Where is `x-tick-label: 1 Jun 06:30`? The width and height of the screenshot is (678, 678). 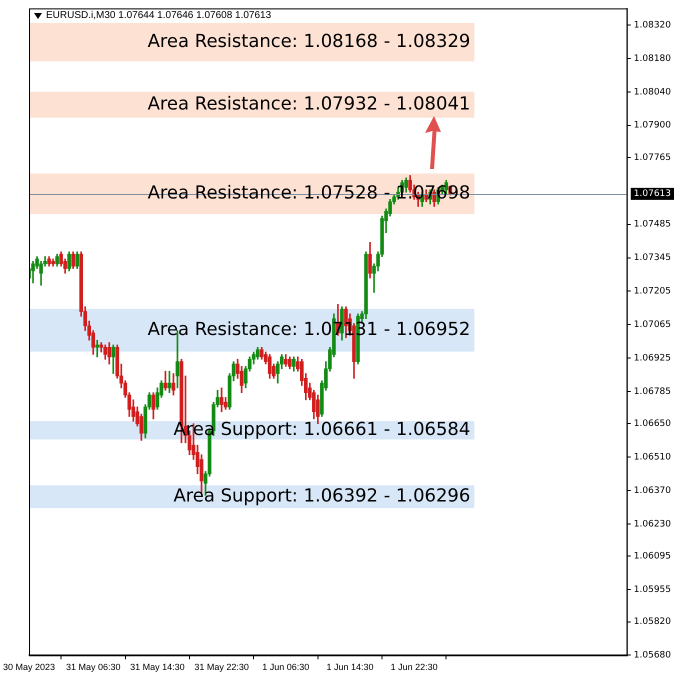
x-tick-label: 1 Jun 06:30 is located at coordinates (286, 667).